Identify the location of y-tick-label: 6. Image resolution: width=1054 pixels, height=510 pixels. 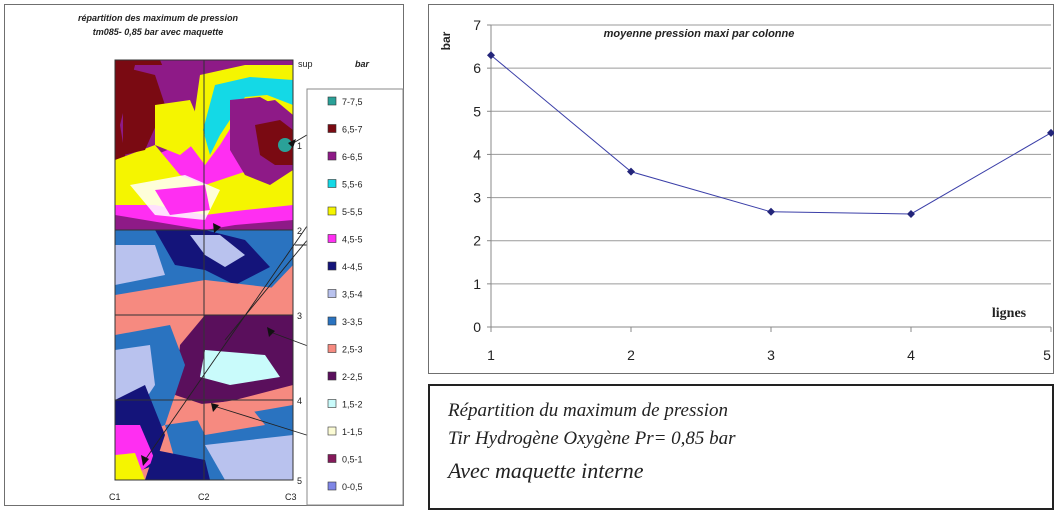
(477, 68).